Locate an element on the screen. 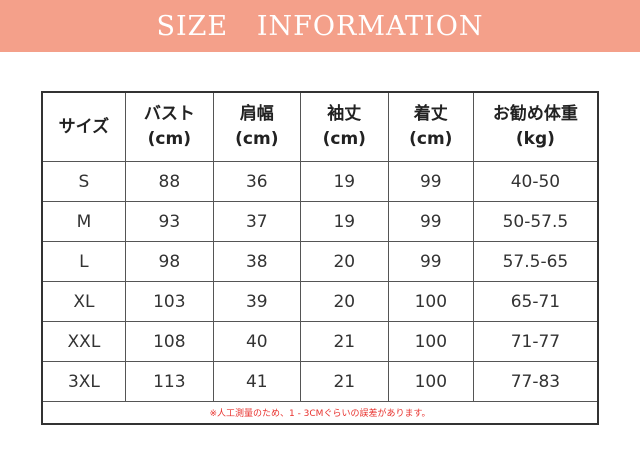  table-cell: 38 is located at coordinates (256, 261).